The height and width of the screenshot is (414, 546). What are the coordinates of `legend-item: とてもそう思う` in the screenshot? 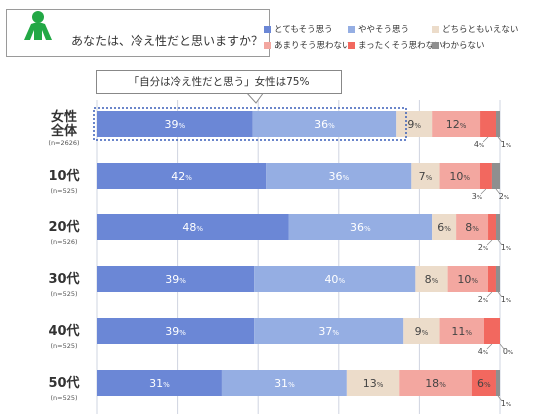 It's located at (298, 29).